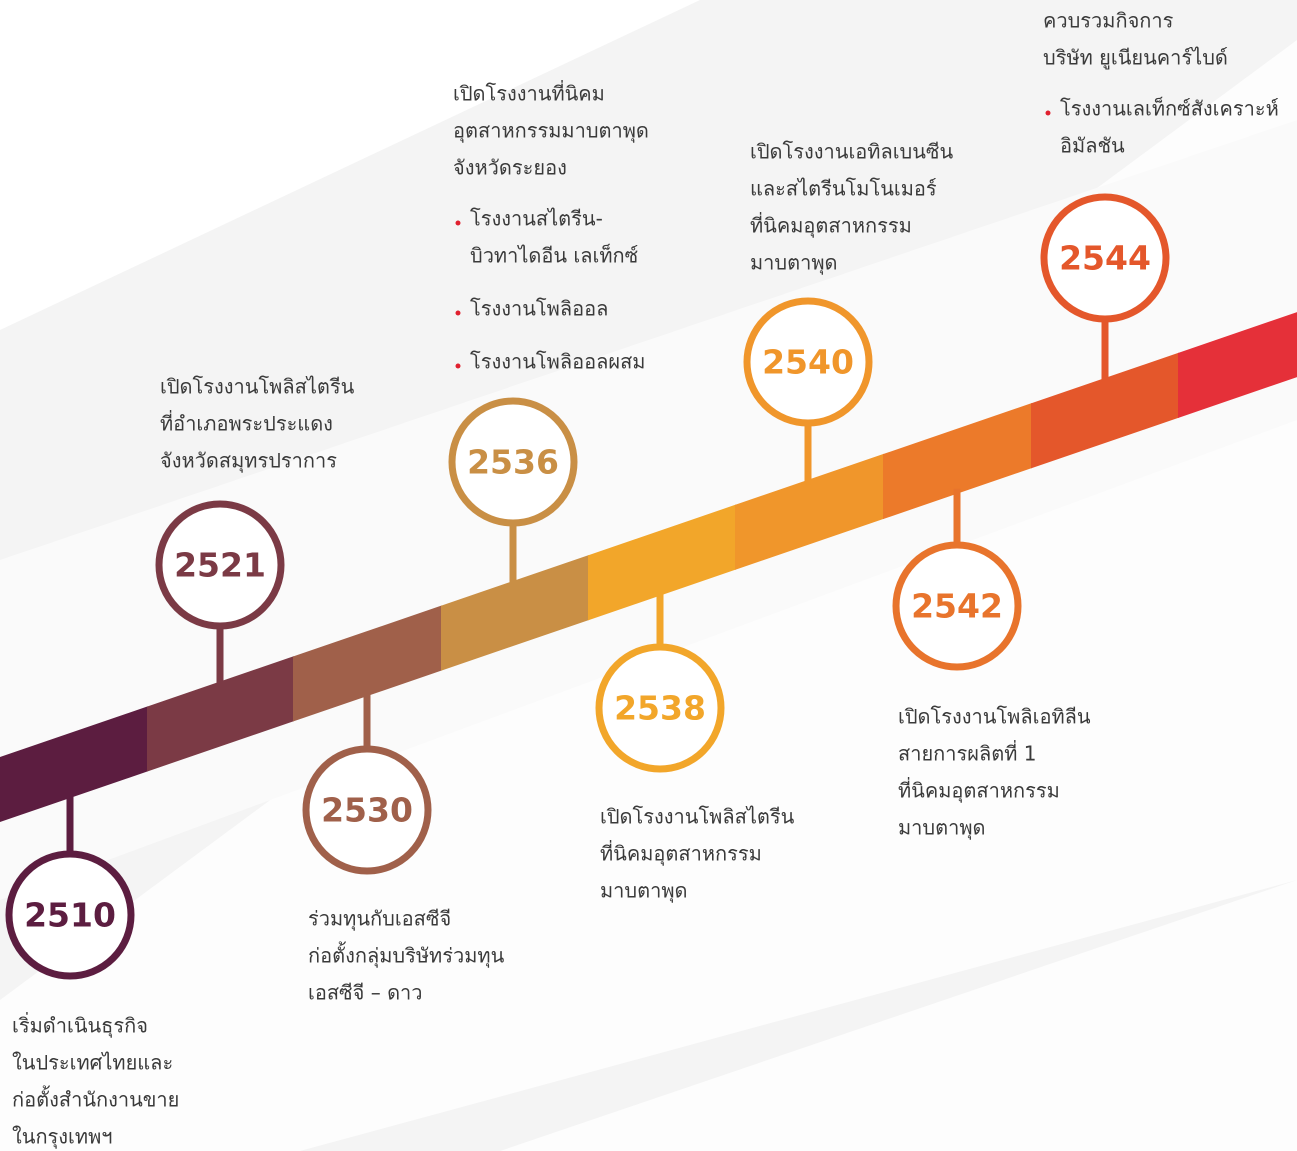  I want to click on year-label: 2521, so click(220, 565).